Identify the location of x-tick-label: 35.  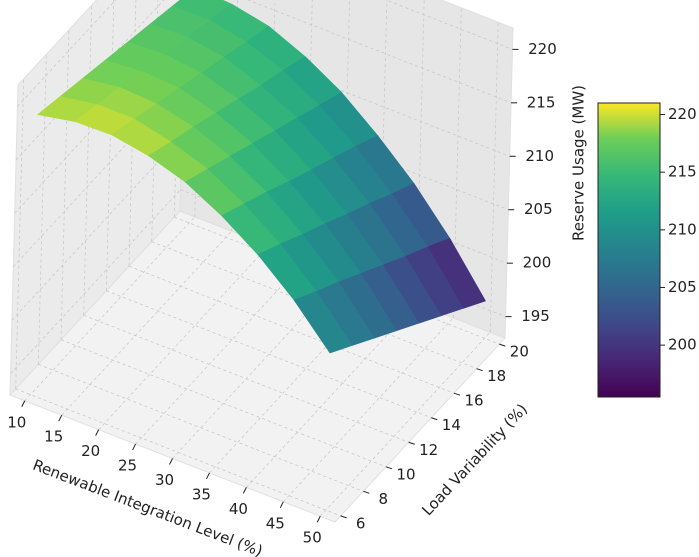
(201, 494).